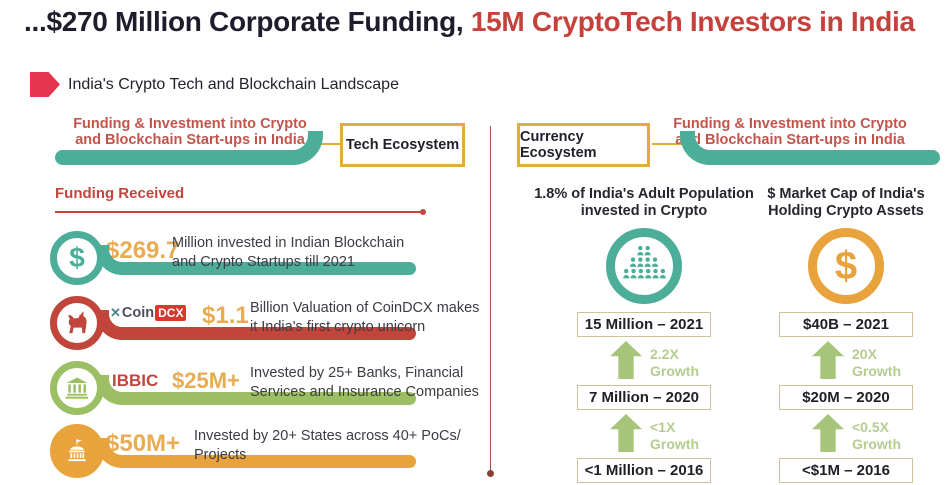 The image size is (946, 485). Describe the element at coordinates (825, 157) in the screenshot. I see `teal-swoosh-bar-right` at that location.